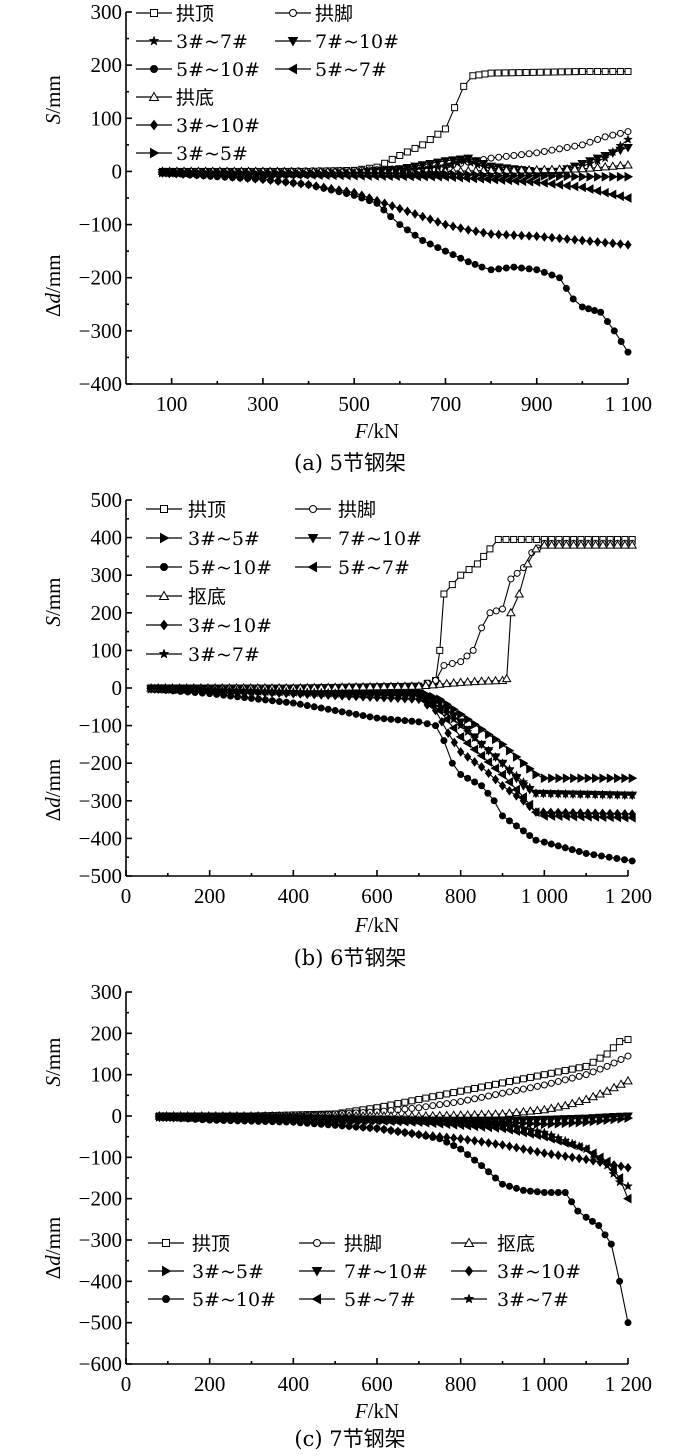 Image resolution: width=700 pixels, height=1456 pixels. I want to click on x-tick-label: 300, so click(263, 404).